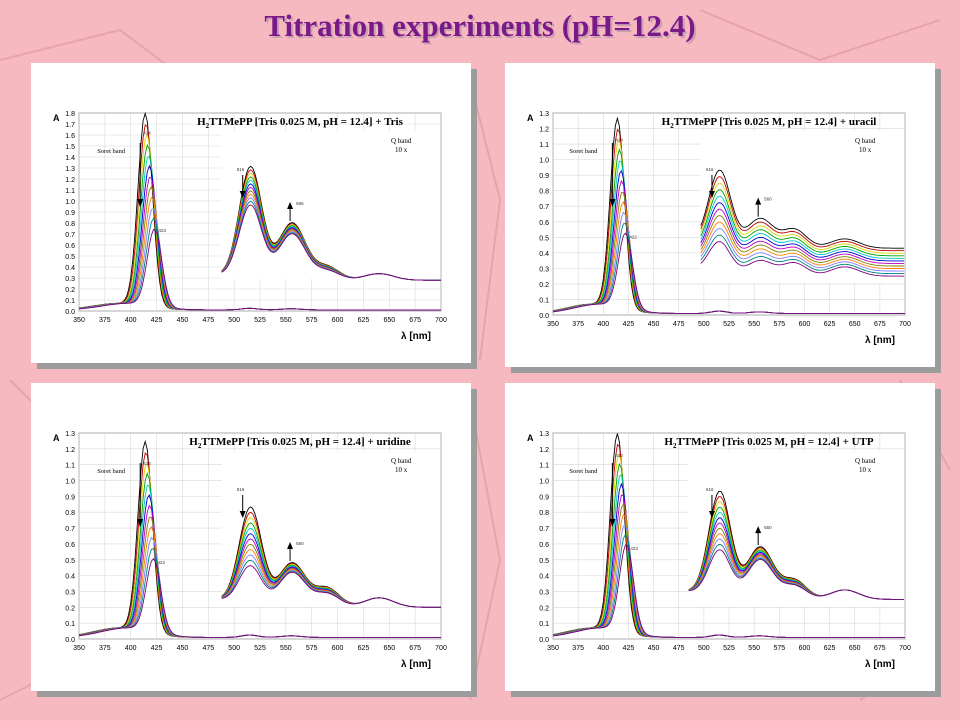  What do you see at coordinates (774, 442) in the screenshot?
I see `chart-title-rest: TTMePP [Tris 0.025 M, pH = 12.4] + UTP` at bounding box center [774, 442].